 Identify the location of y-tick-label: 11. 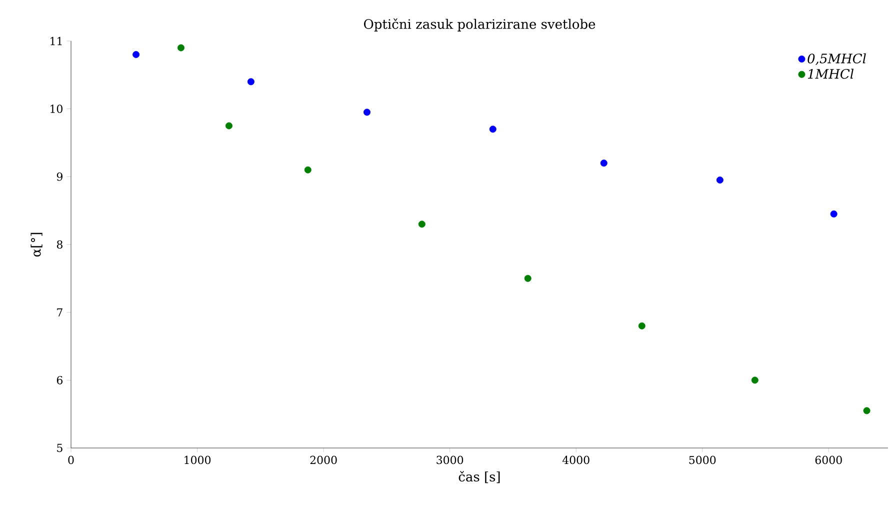
(56, 41).